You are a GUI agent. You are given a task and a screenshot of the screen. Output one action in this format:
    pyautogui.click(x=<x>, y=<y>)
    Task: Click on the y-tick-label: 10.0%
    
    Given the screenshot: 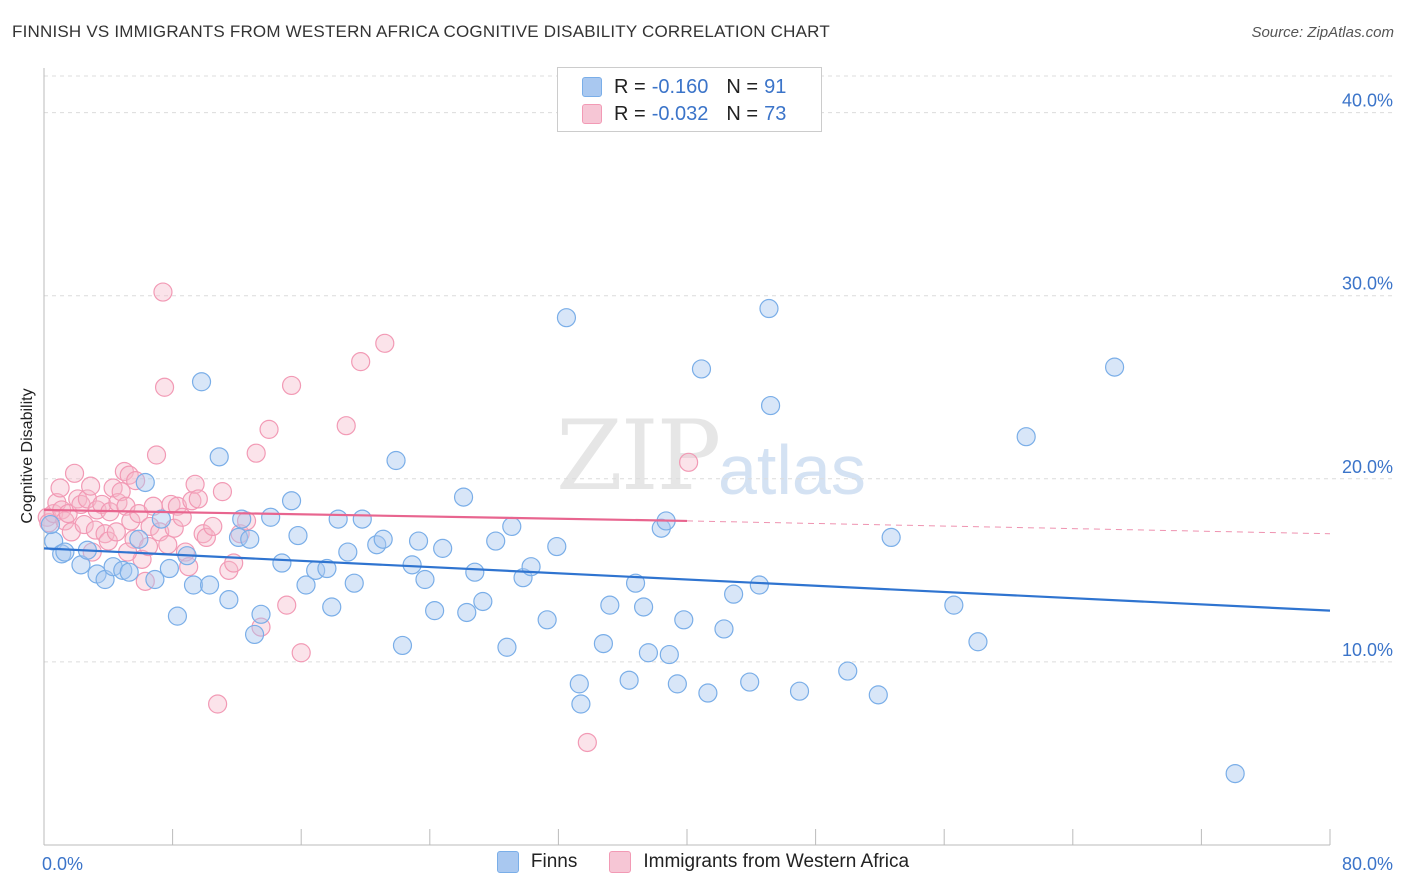 What is the action you would take?
    pyautogui.click(x=1367, y=650)
    